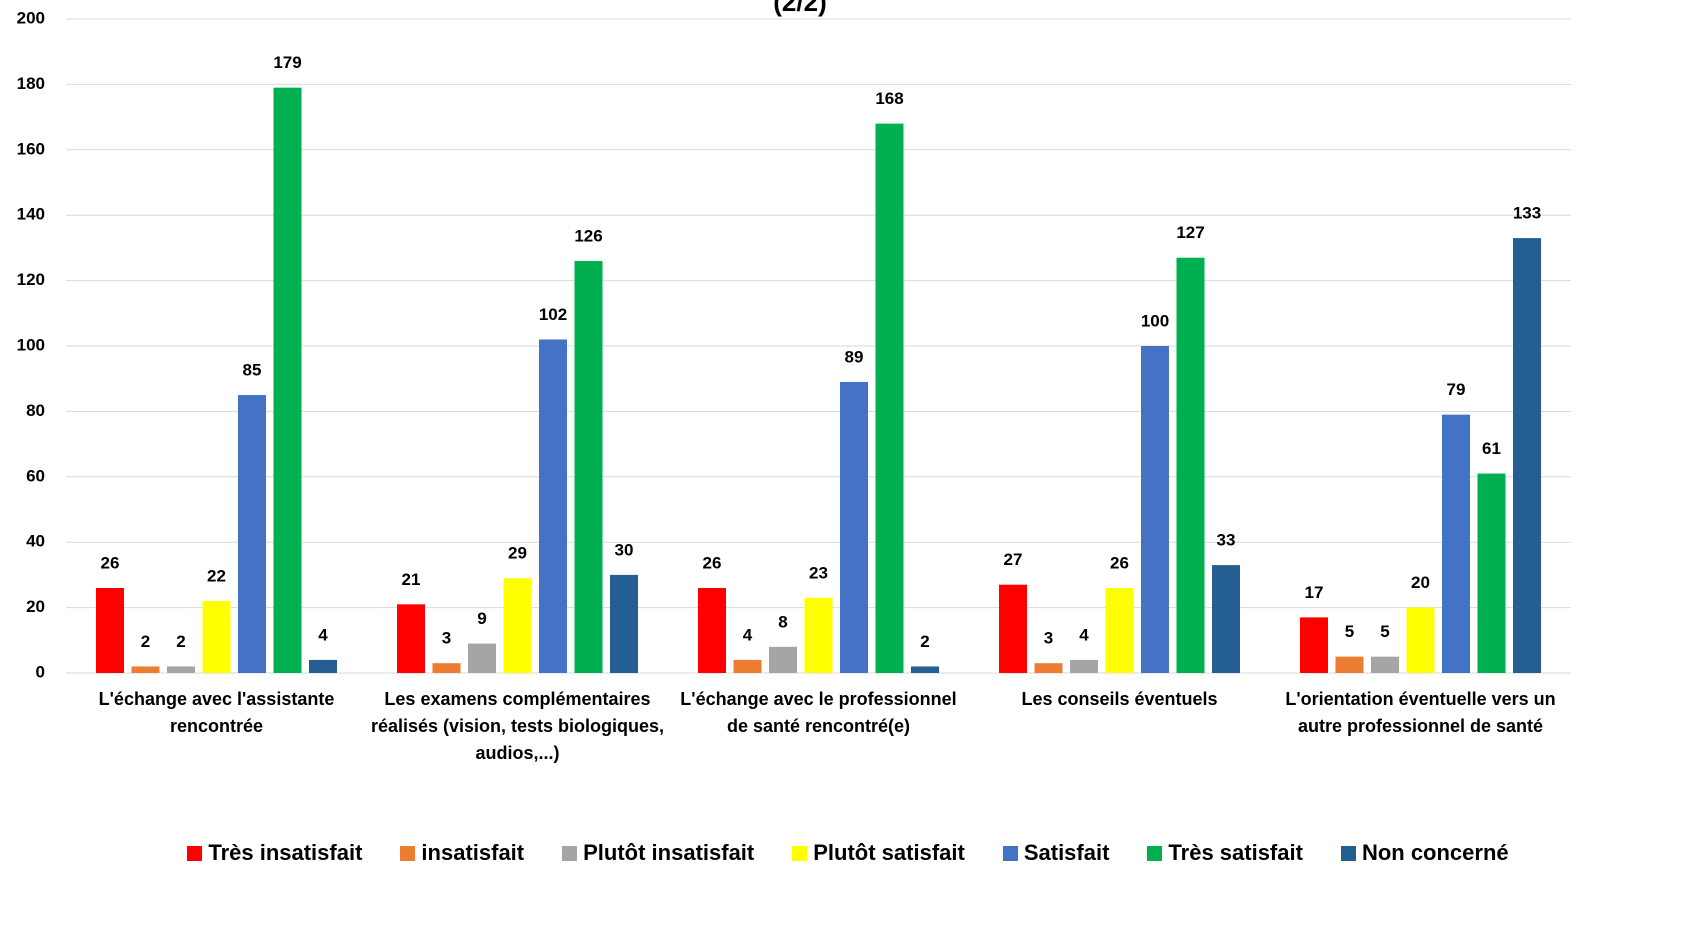 This screenshot has height=936, width=1696. I want to click on value-label: 127, so click(1190, 232).